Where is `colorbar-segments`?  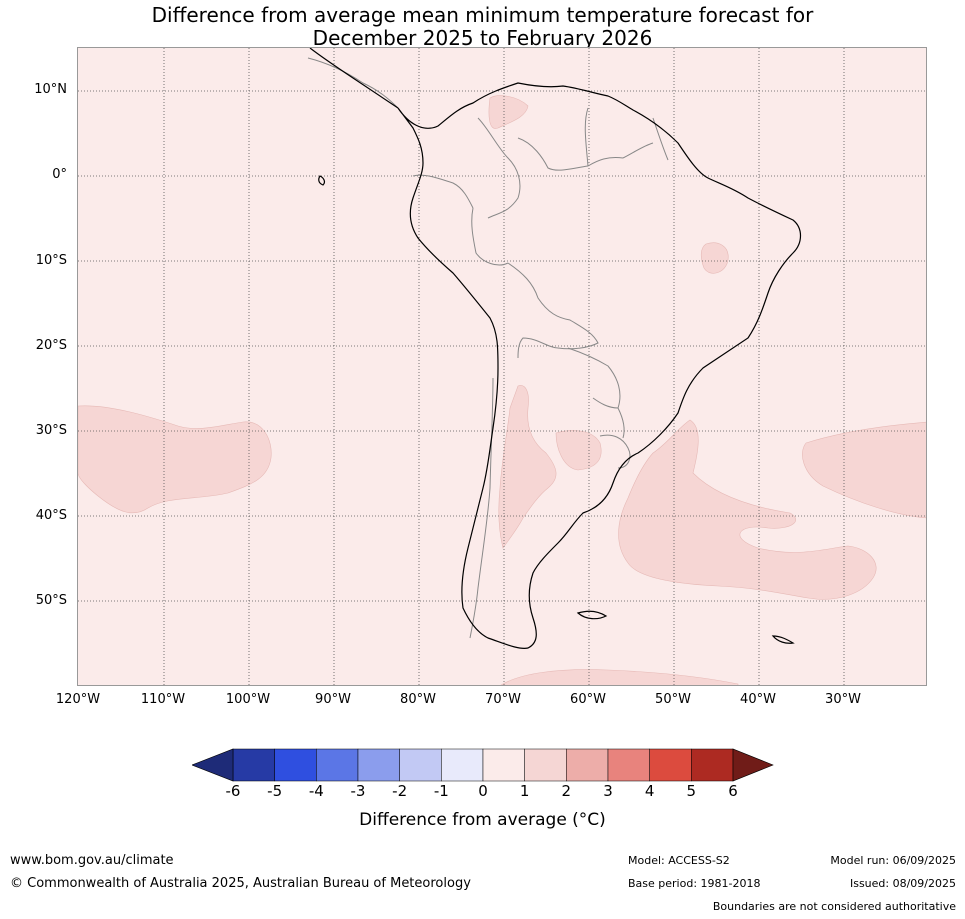
colorbar-segments is located at coordinates (483, 765).